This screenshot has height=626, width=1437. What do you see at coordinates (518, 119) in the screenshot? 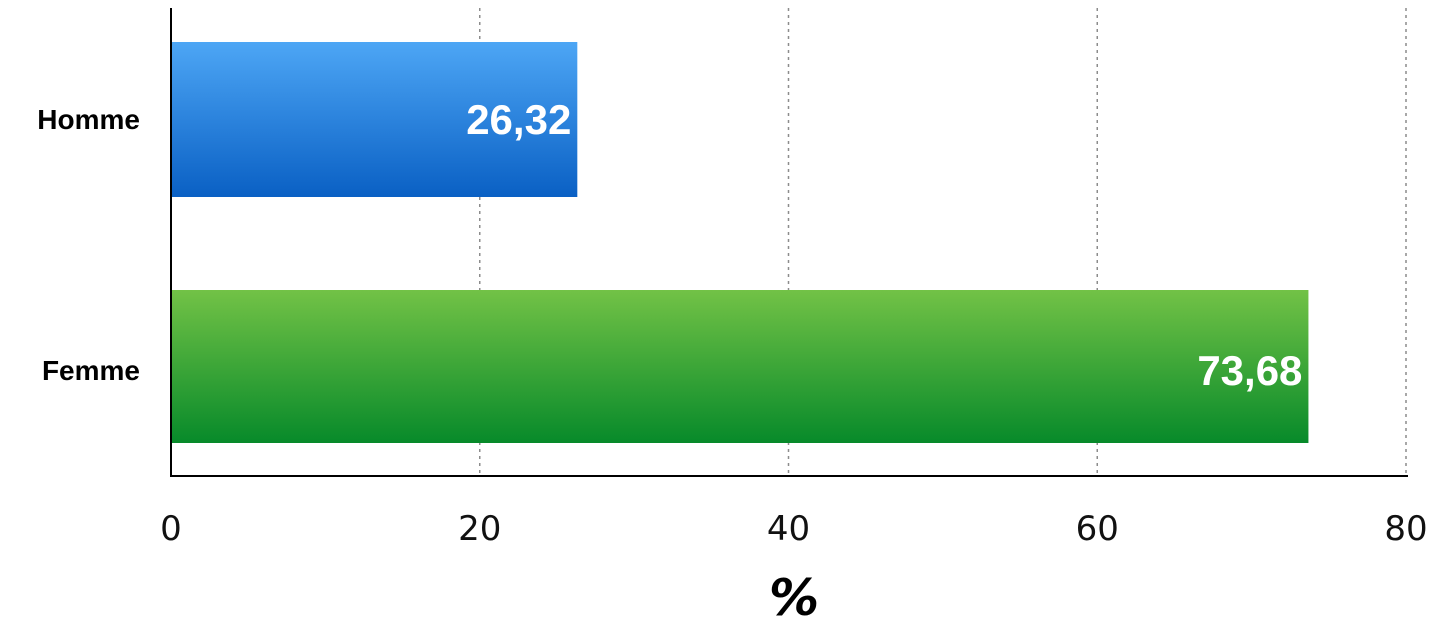
I see `value-label-homme: 26,32` at bounding box center [518, 119].